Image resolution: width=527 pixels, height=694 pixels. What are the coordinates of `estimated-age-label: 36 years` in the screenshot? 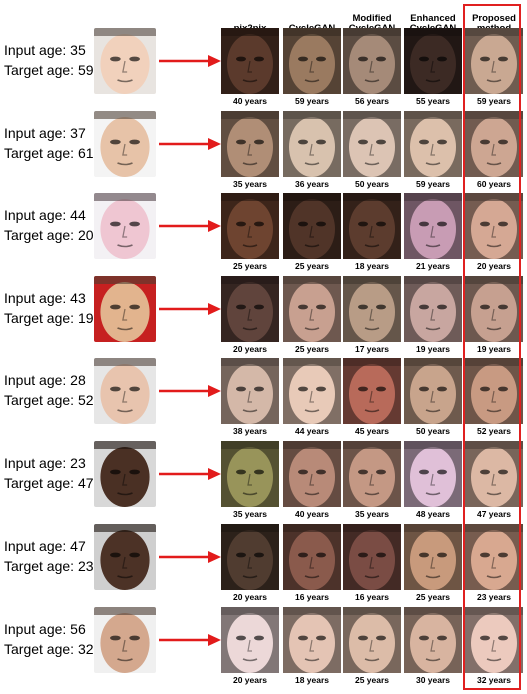 It's located at (312, 184).